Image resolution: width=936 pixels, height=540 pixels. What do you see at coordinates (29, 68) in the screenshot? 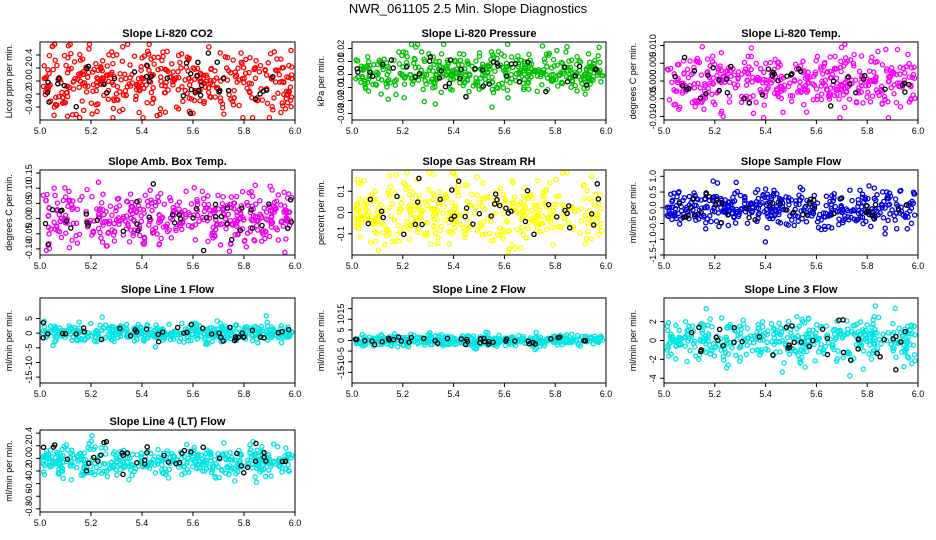
I see `y-tick-label: 0.2` at bounding box center [29, 68].